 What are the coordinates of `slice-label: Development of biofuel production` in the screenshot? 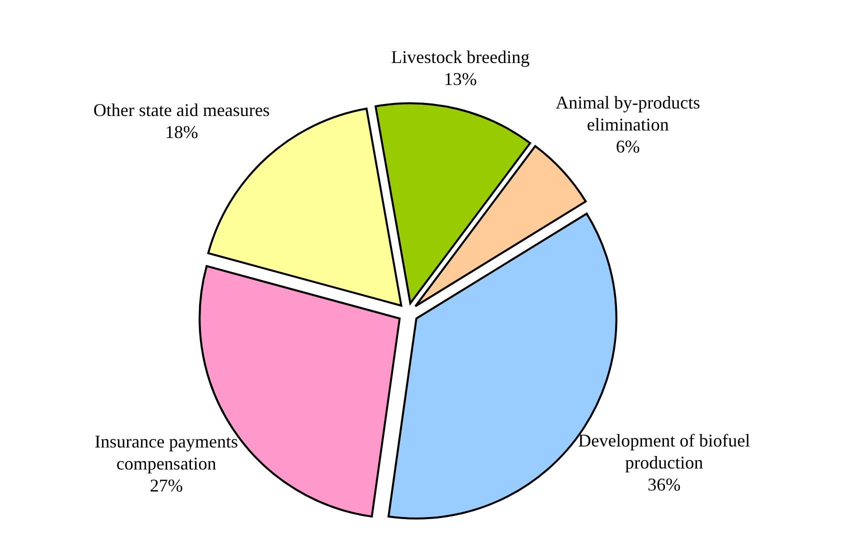 It's located at (664, 451).